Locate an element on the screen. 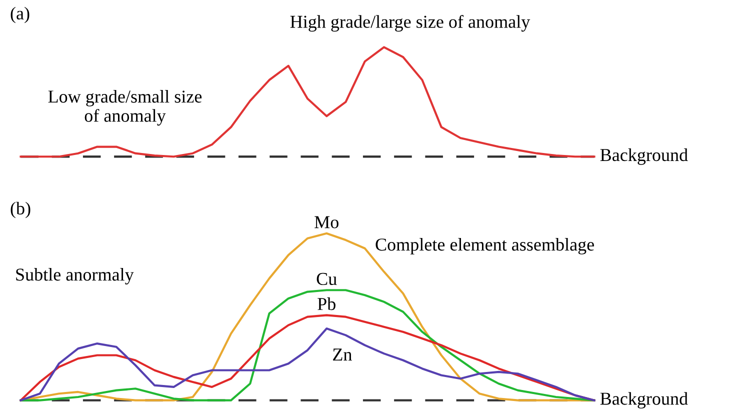  annotation: Low grade/small size of anomaly is located at coordinates (125, 108).